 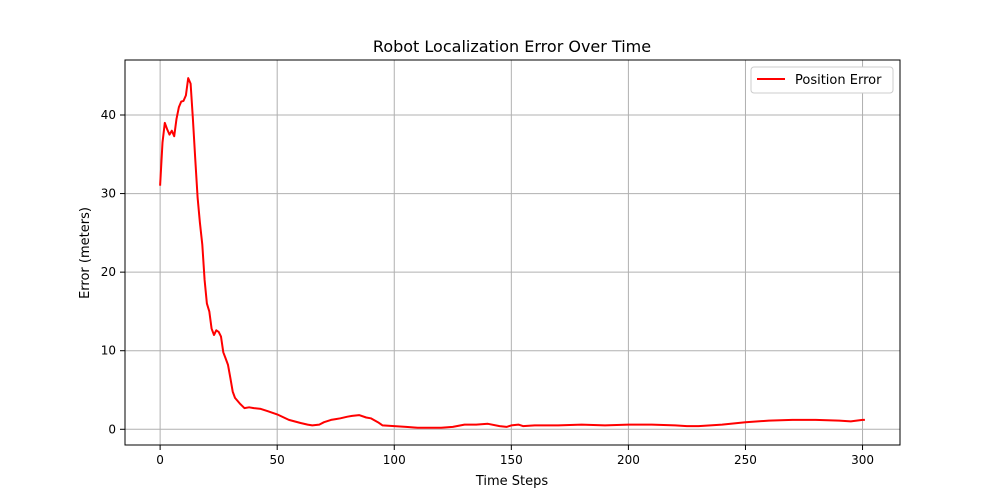 I want to click on y-tick-label: 40, so click(x=108, y=115).